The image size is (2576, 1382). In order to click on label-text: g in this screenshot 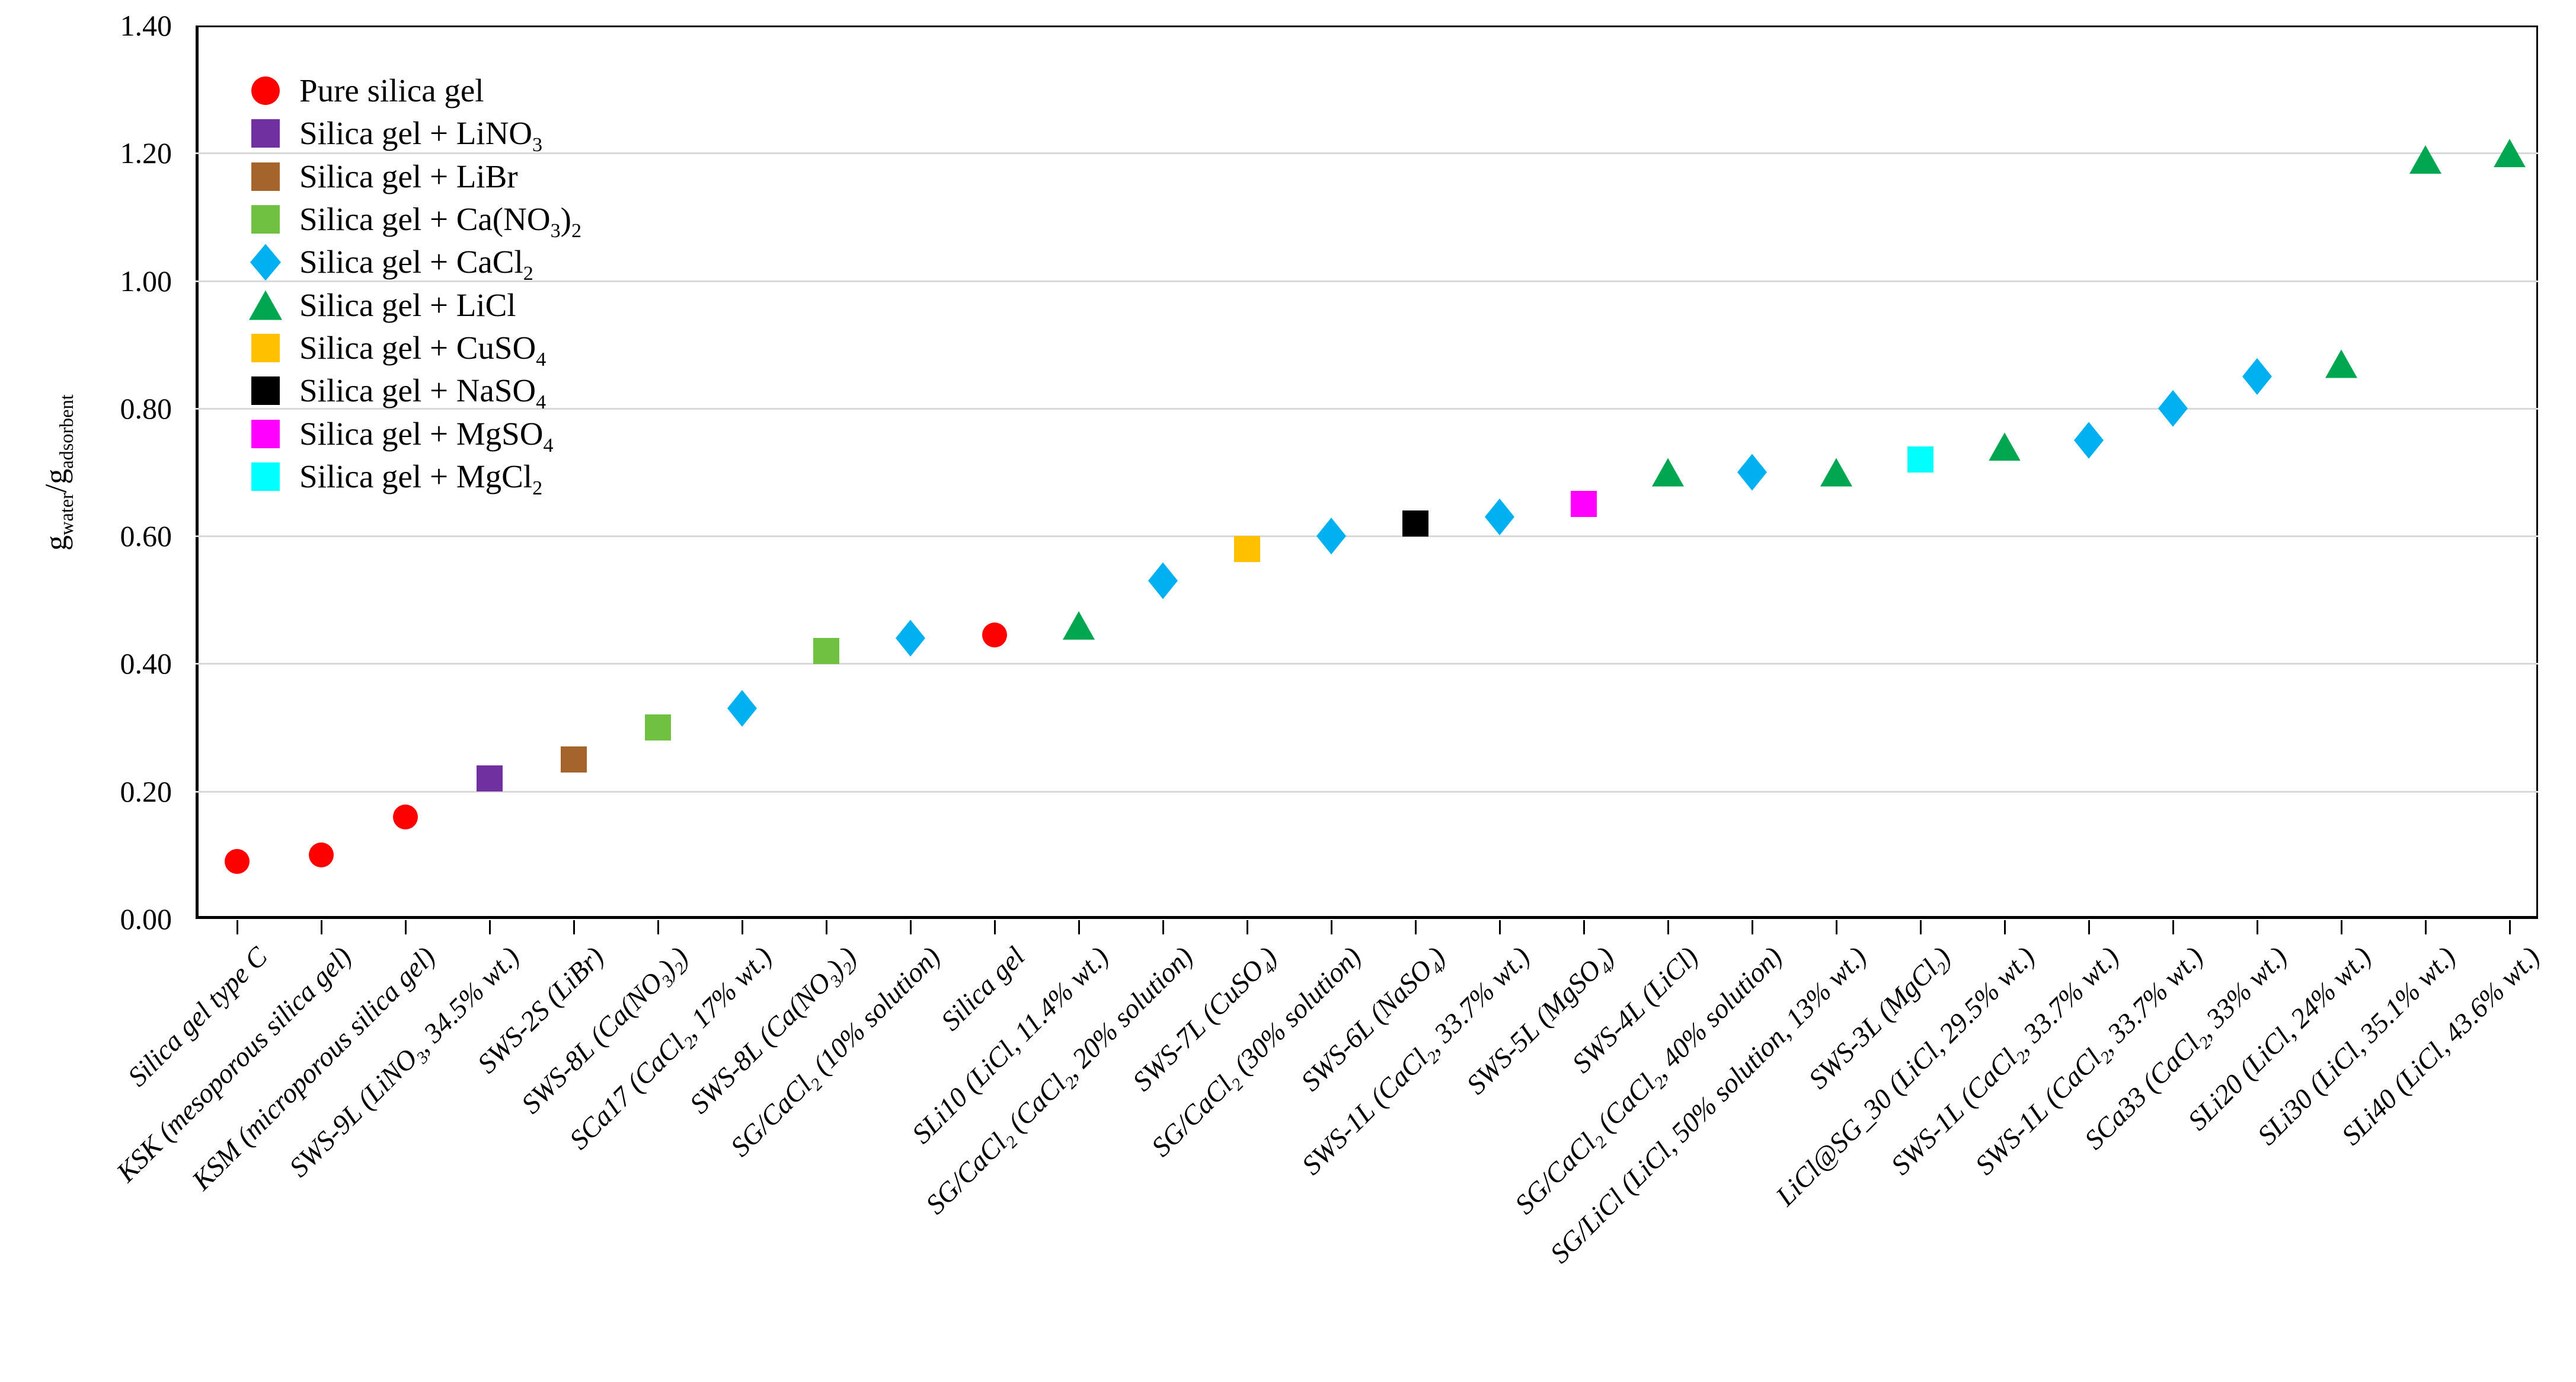, I will do `click(56, 543)`.